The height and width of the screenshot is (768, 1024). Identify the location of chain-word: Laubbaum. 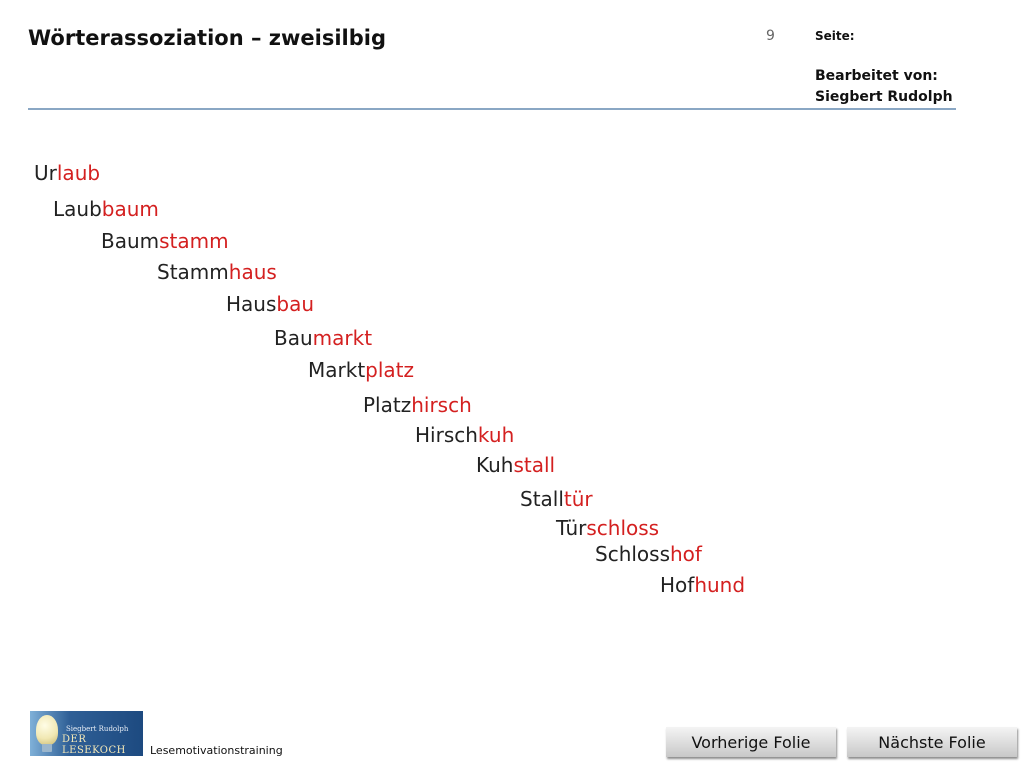
(106, 209).